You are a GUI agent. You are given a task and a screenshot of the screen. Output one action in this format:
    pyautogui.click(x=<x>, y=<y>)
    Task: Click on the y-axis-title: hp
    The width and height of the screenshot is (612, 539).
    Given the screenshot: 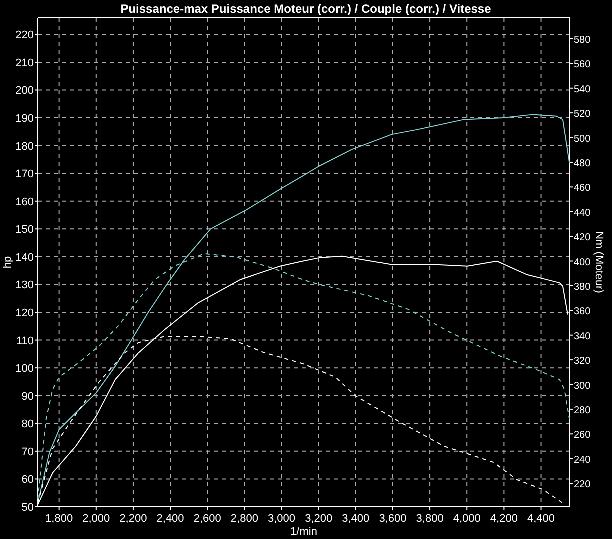 What is the action you would take?
    pyautogui.click(x=8, y=262)
    